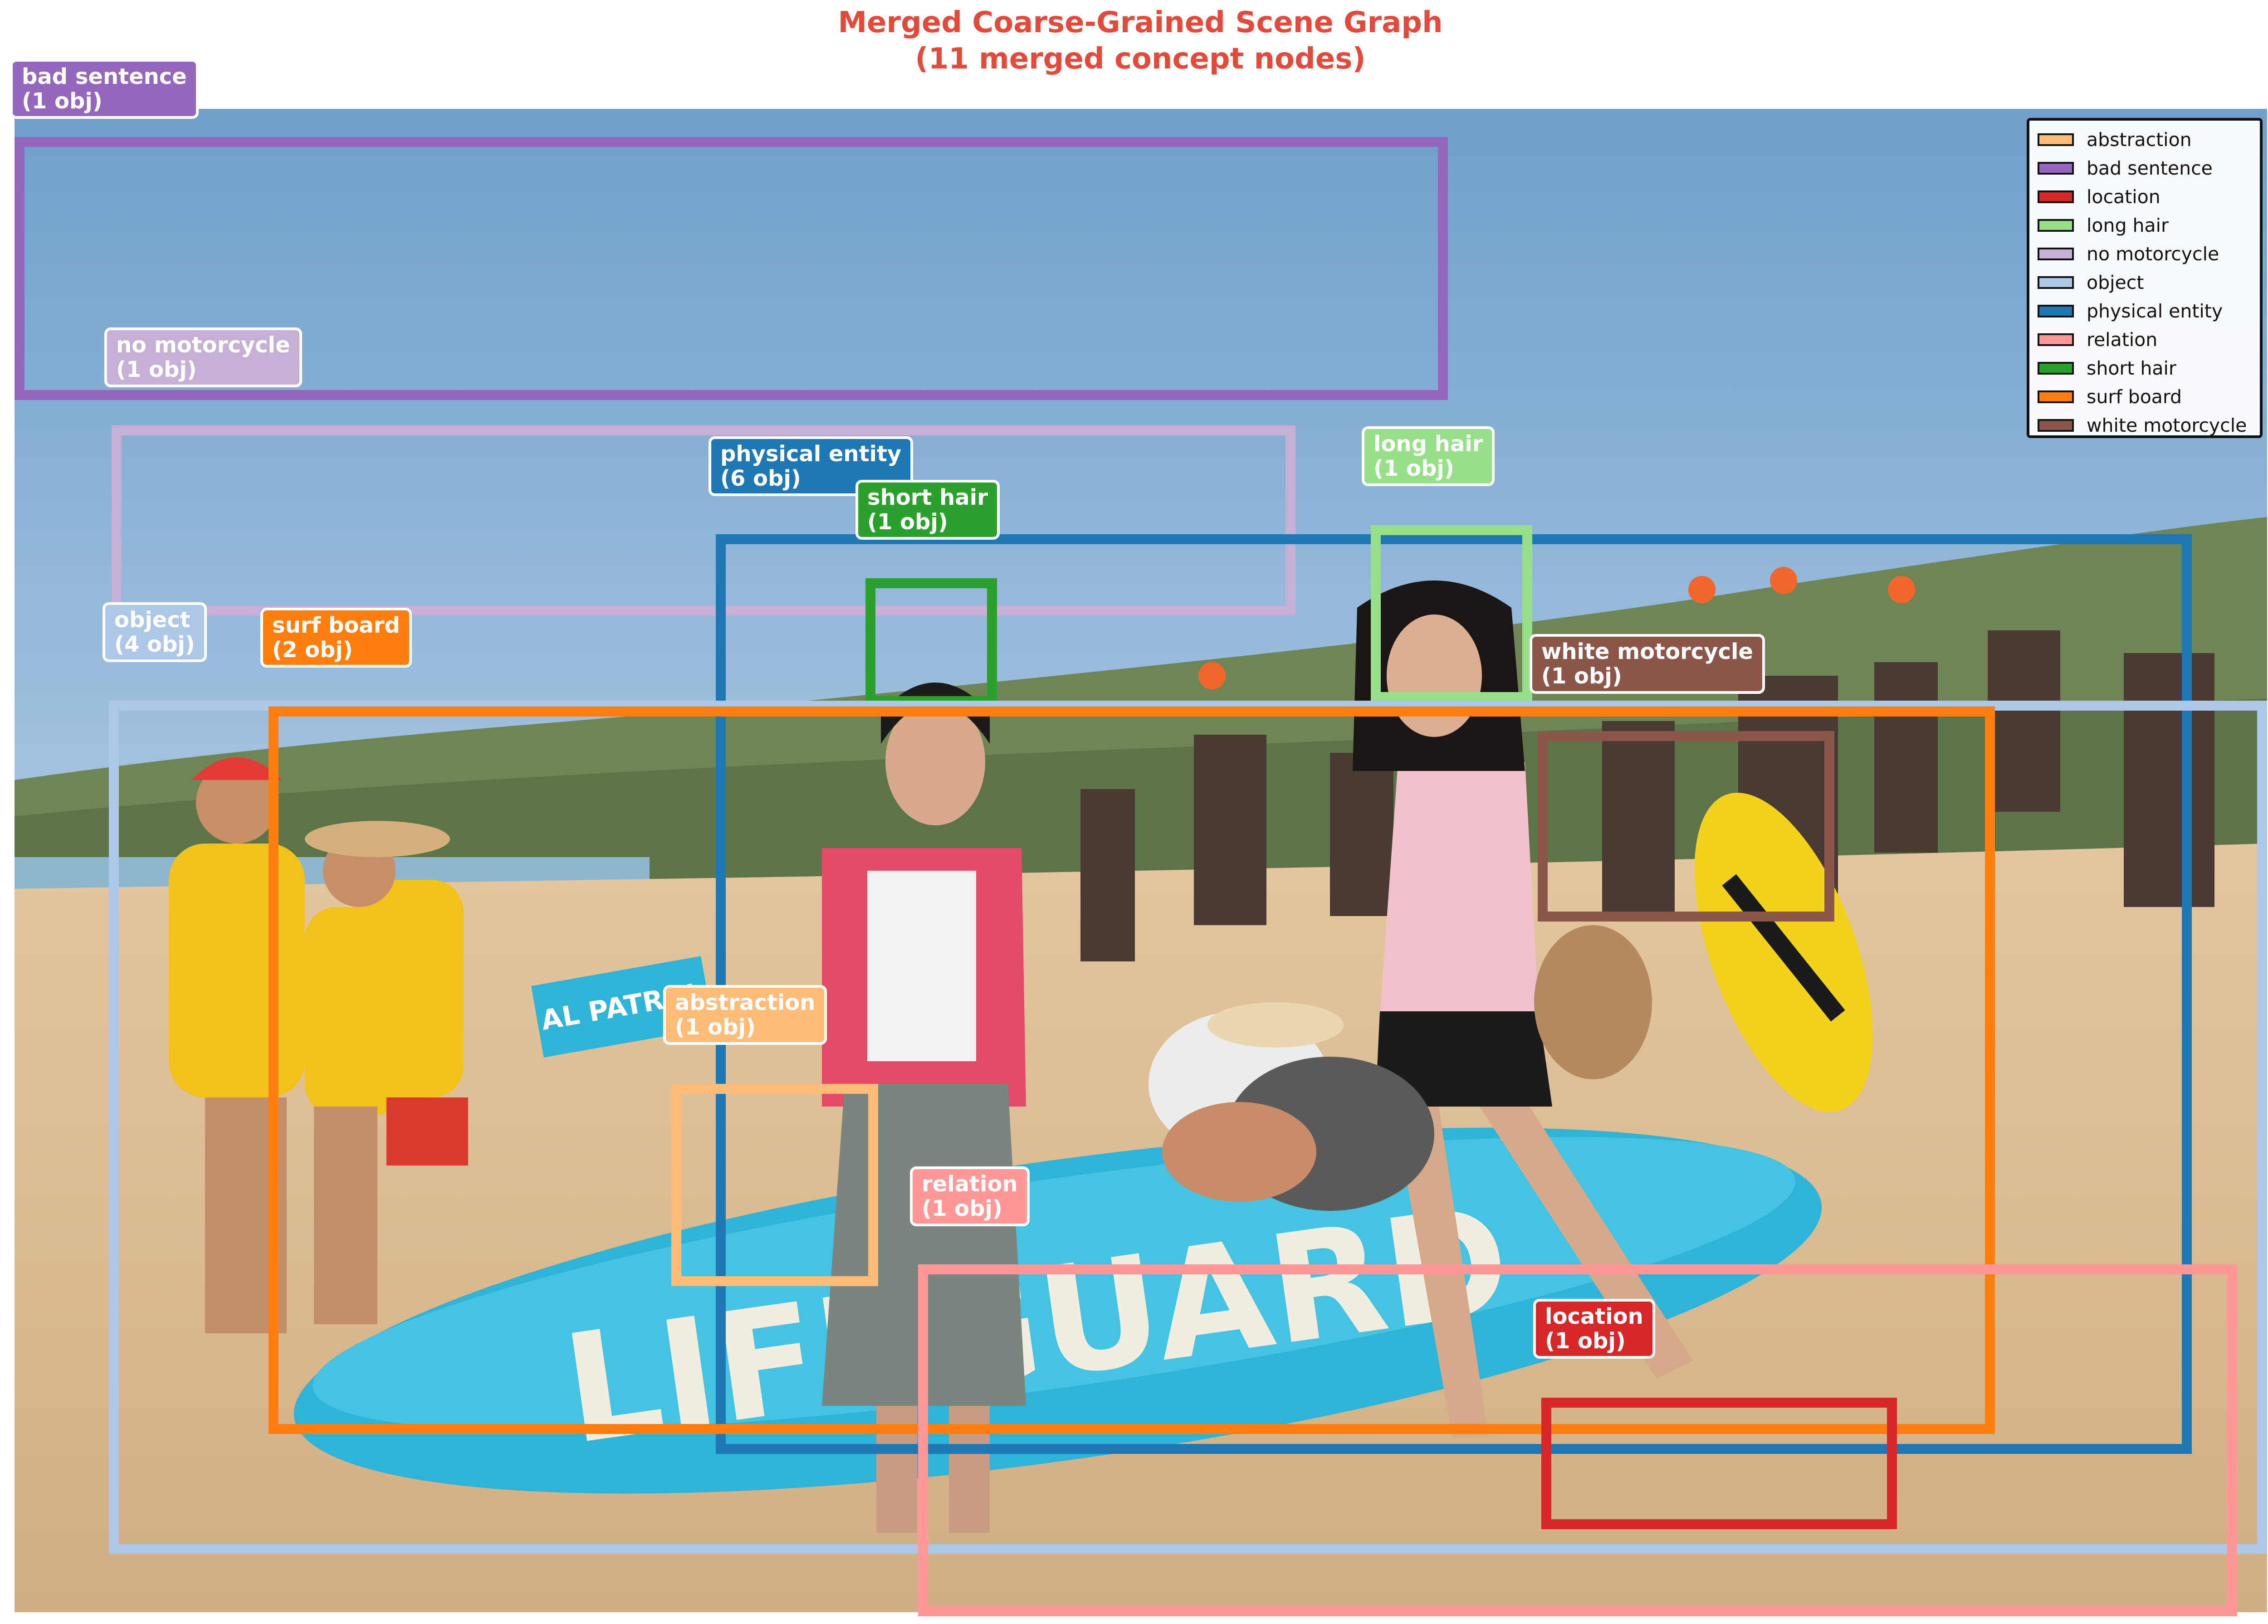 Image resolution: width=2268 pixels, height=1624 pixels. What do you see at coordinates (2122, 339) in the screenshot?
I see `legend-label: relation` at bounding box center [2122, 339].